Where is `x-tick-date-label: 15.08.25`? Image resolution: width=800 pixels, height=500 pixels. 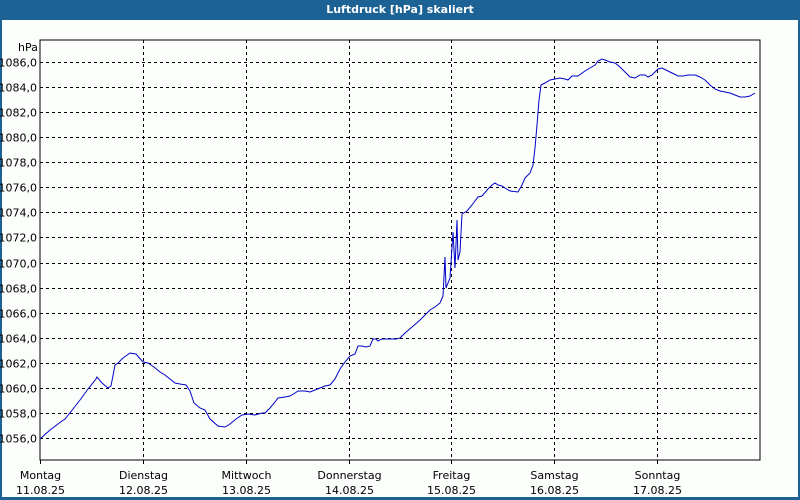 x-tick-date-label: 15.08.25 is located at coordinates (451, 490).